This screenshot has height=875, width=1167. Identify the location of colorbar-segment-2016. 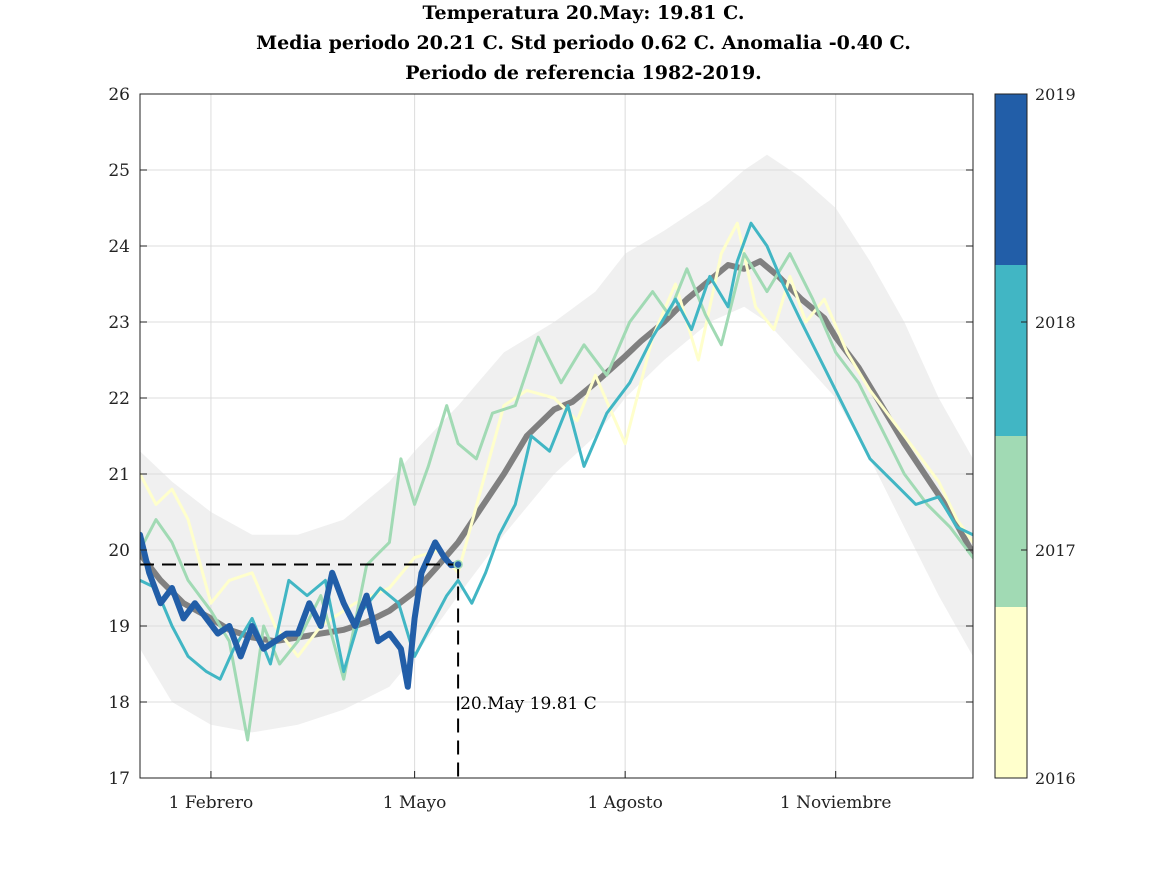
(1011, 692).